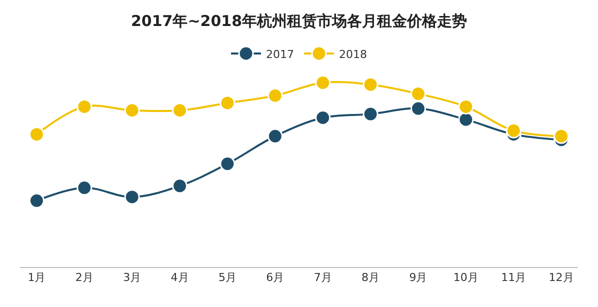 Image resolution: width=598 pixels, height=307 pixels. Describe the element at coordinates (84, 277) in the screenshot. I see `x-tick-label: 2月` at that location.